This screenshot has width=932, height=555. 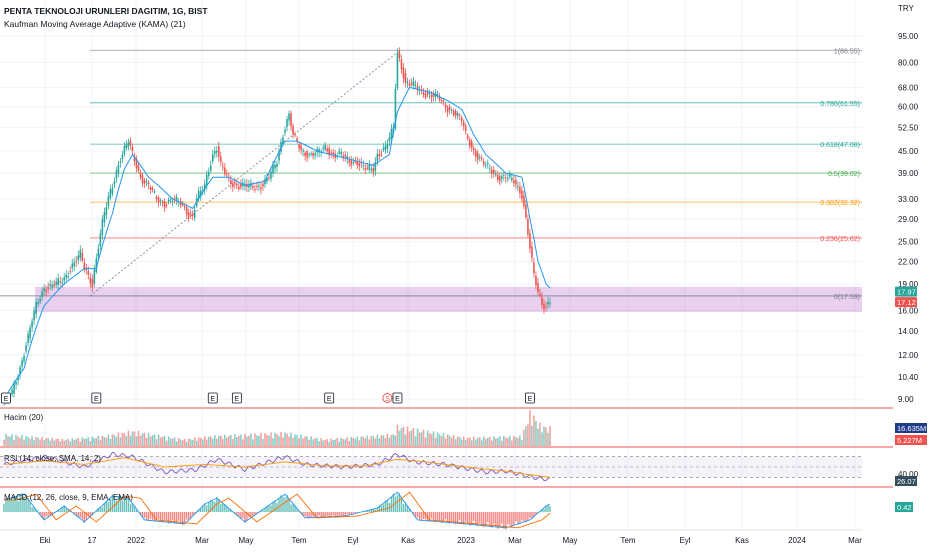 I want to click on support-zone, so click(x=448, y=299).